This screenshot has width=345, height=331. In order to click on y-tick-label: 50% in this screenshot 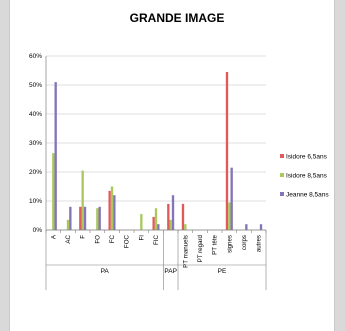, I will do `click(35, 85)`.